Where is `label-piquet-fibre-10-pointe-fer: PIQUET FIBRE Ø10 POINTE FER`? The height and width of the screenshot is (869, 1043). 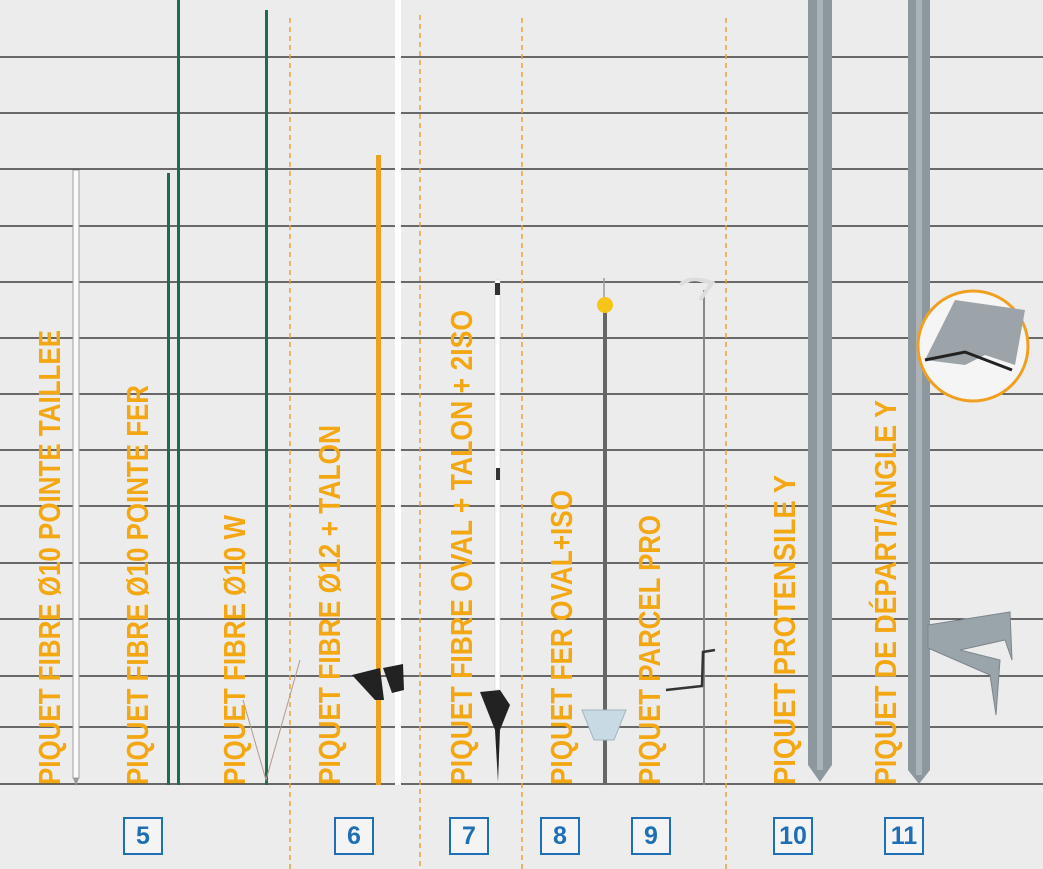
label-piquet-fibre-10-pointe-fer: PIQUET FIBRE Ø10 POINTE FER is located at coordinates (137, 585).